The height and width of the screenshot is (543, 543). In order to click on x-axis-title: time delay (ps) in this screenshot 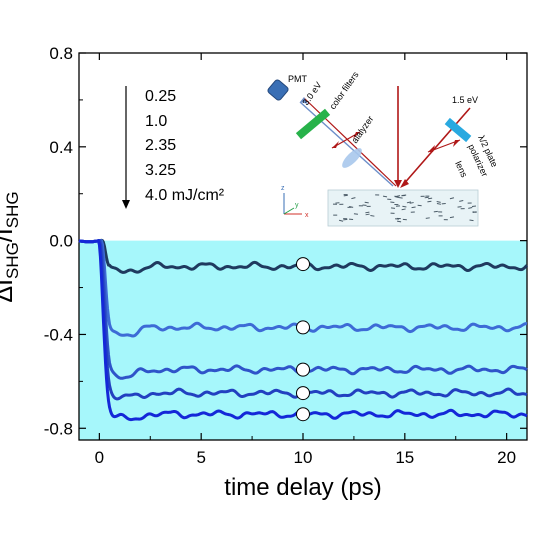, I will do `click(302, 487)`.